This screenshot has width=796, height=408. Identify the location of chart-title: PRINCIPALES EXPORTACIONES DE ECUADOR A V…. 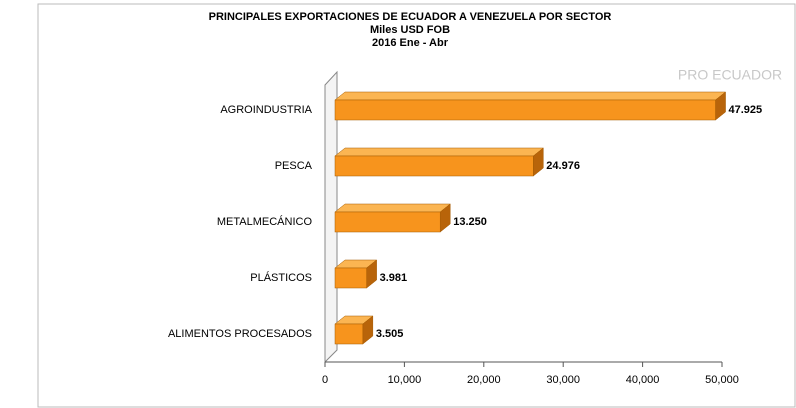
(410, 17).